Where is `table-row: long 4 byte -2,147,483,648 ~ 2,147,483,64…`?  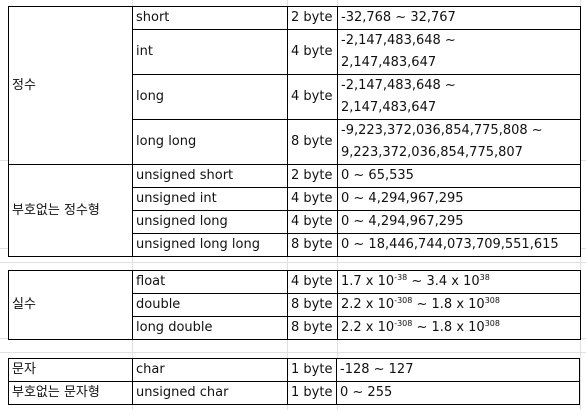 table-row: long 4 byte -2,147,483,648 ~ 2,147,483,64… is located at coordinates (295, 97).